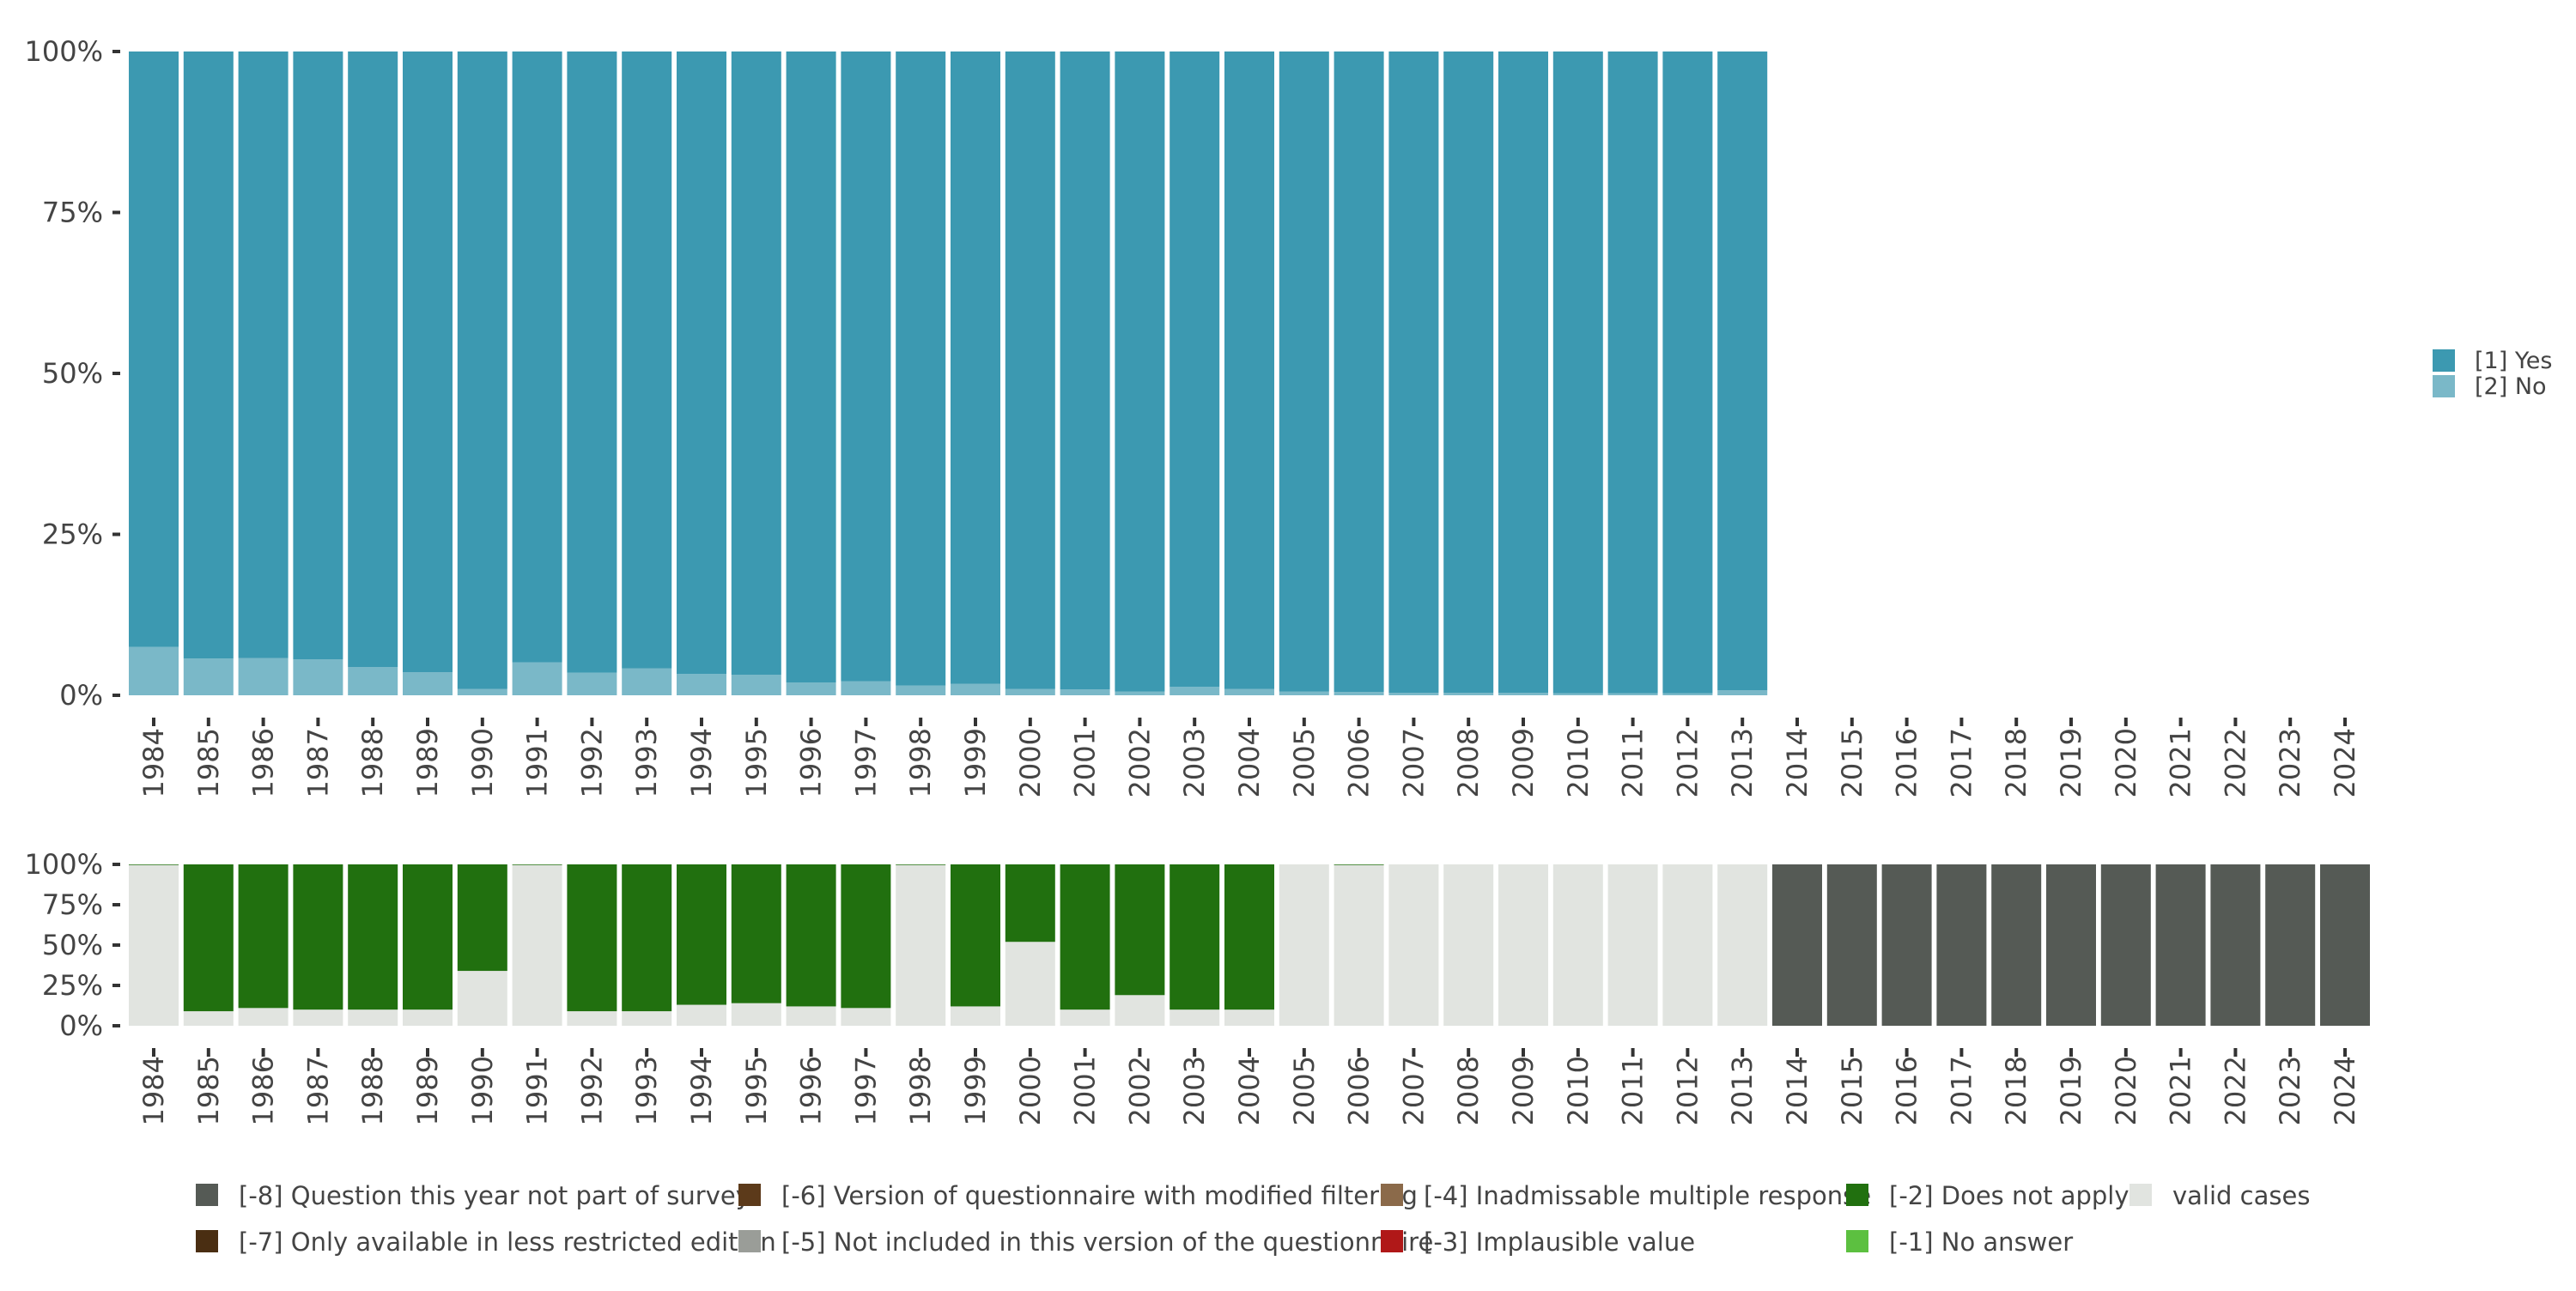 The height and width of the screenshot is (1291, 2576). Describe the element at coordinates (263, 1017) in the screenshot. I see `bottom-bar-1986-valid-cases` at that location.